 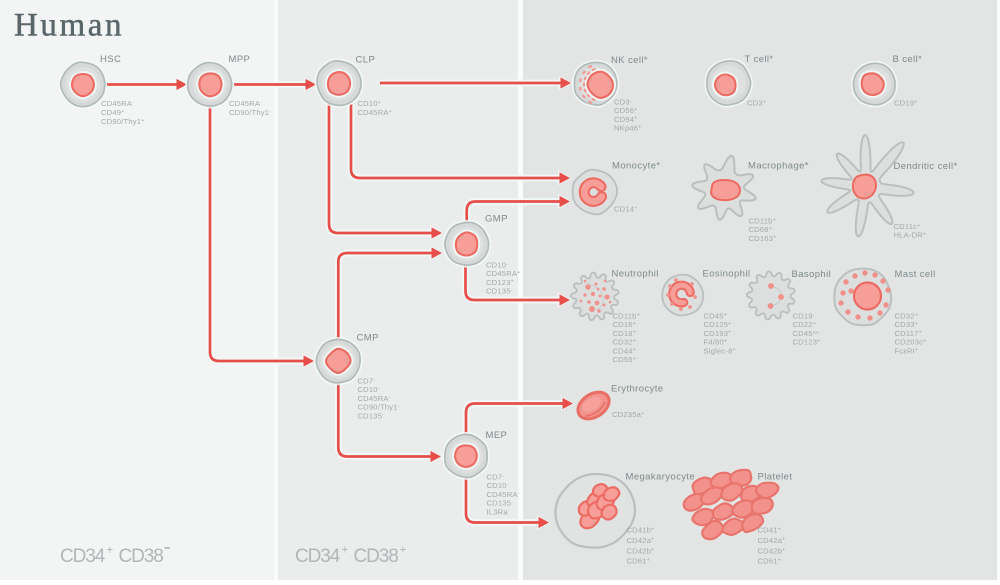 What do you see at coordinates (366, 60) in the screenshot?
I see `svg-text: CLP` at bounding box center [366, 60].